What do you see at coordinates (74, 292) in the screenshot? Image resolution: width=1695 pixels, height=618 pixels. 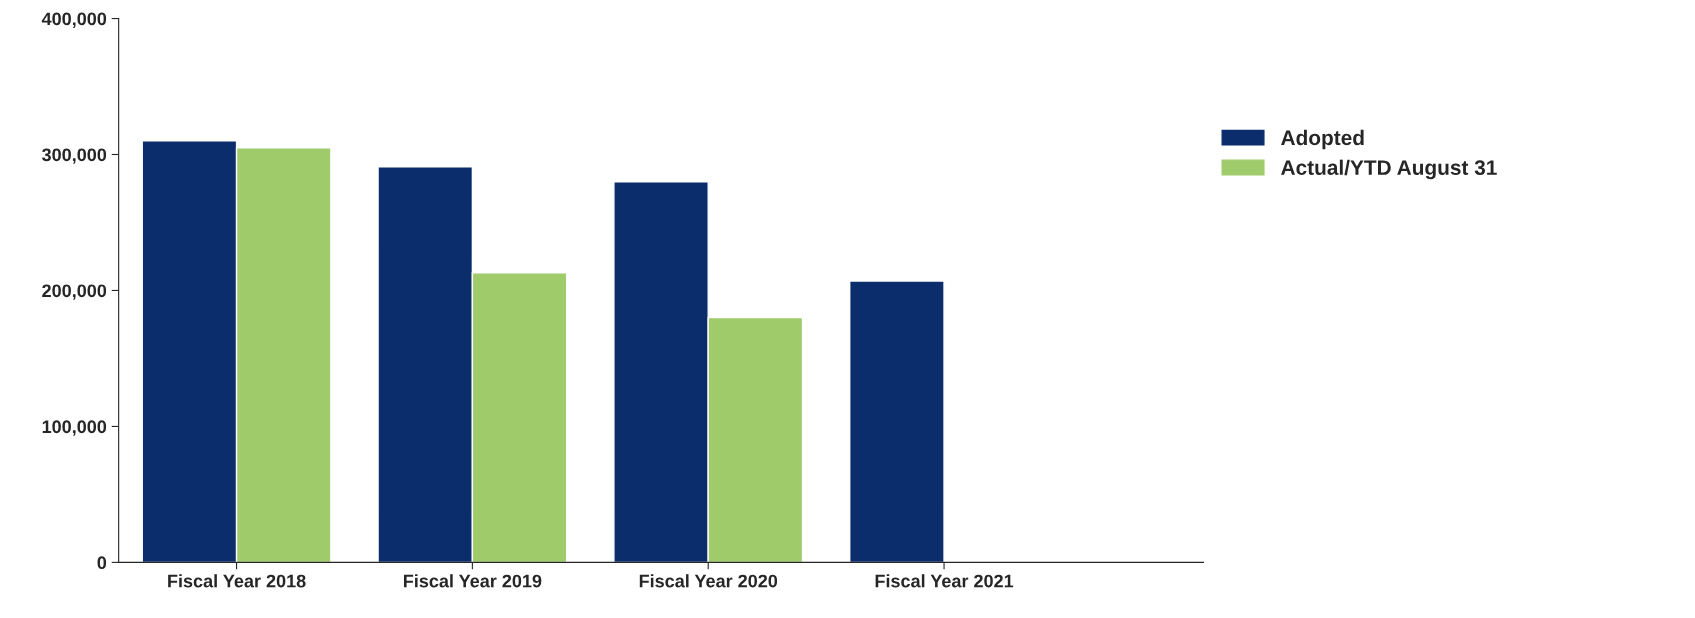 I see `y-tick-label: 200,000` at bounding box center [74, 292].